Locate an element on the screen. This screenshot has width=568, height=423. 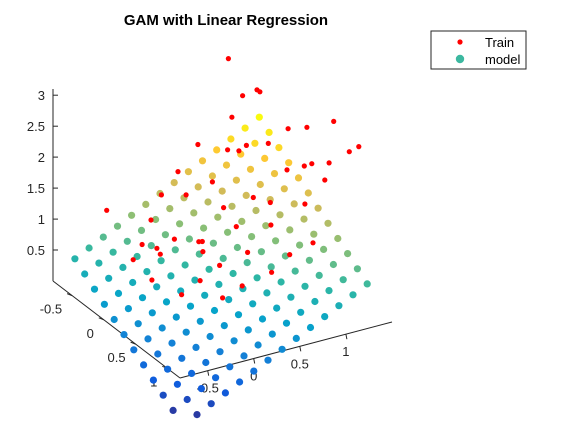
z-tick-label: 2.5 is located at coordinates (36, 126).